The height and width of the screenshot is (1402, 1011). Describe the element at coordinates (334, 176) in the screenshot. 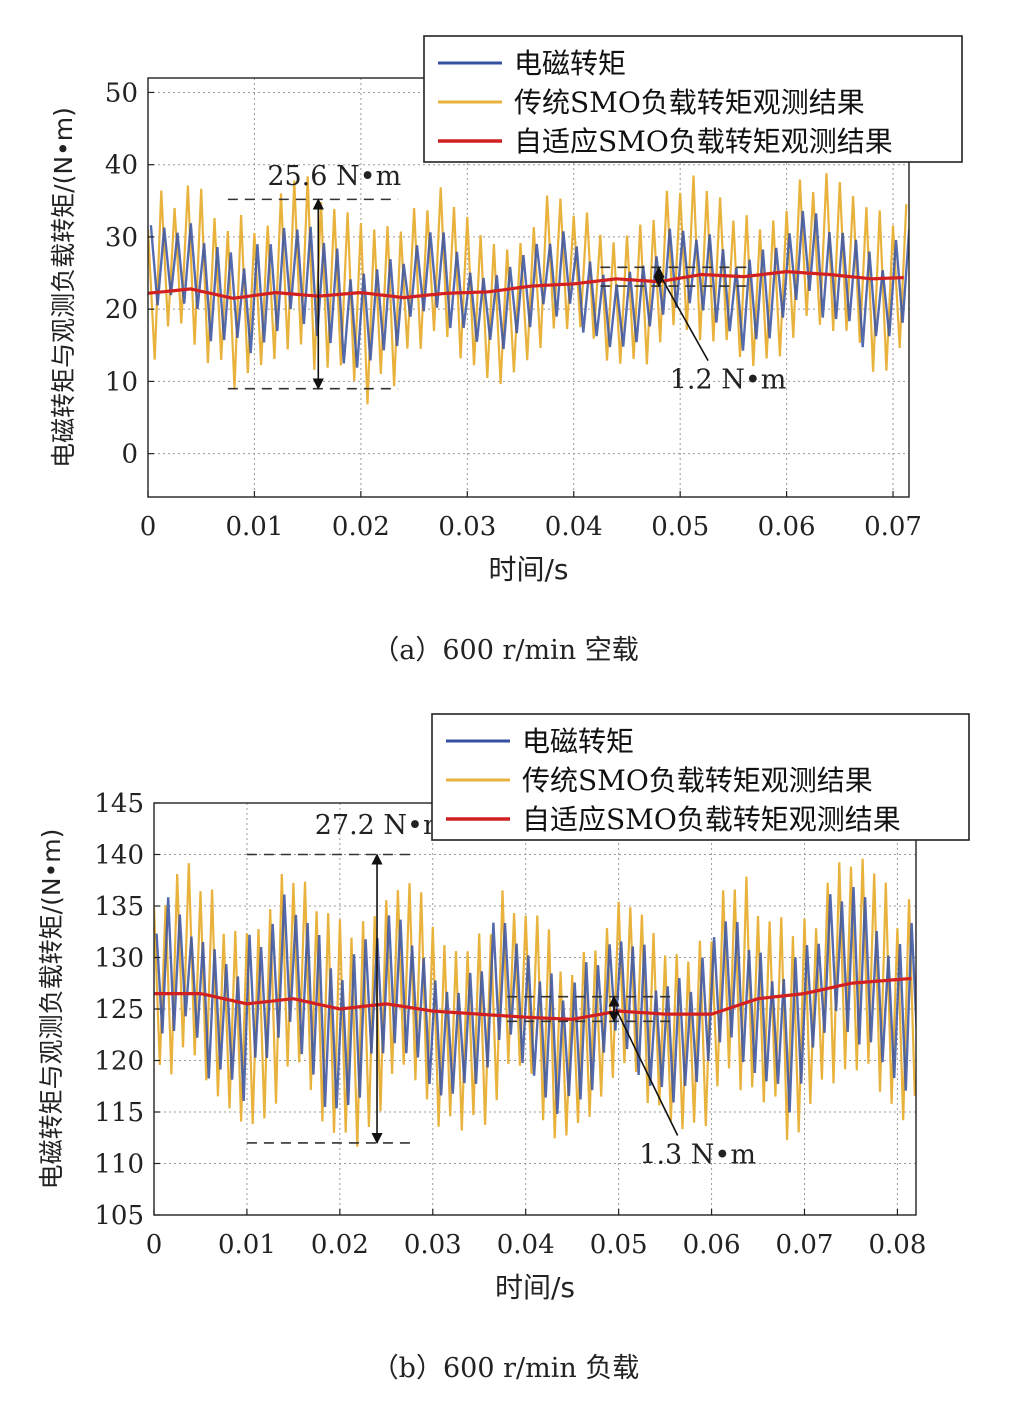

I see `annotation-label: 25.6 N•m` at that location.